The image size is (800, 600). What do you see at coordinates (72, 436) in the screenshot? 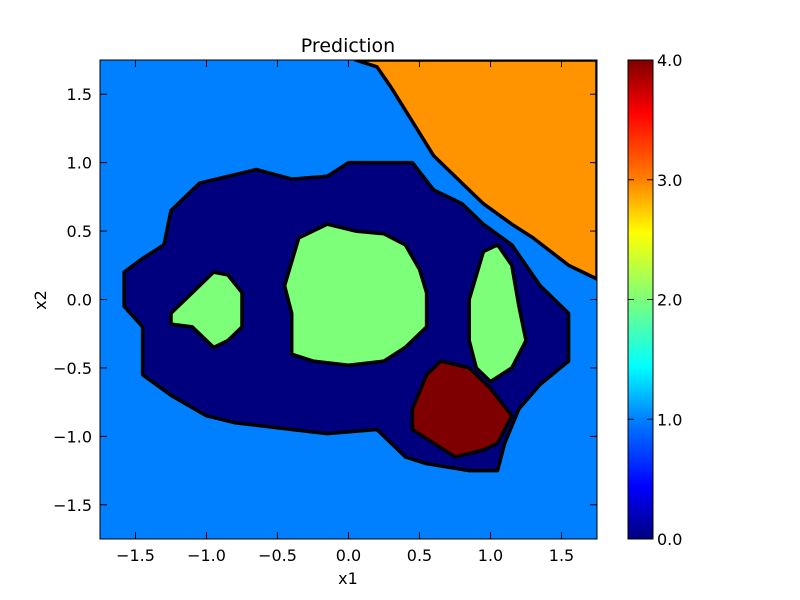
I see `y-tick-label: −1.0` at bounding box center [72, 436].